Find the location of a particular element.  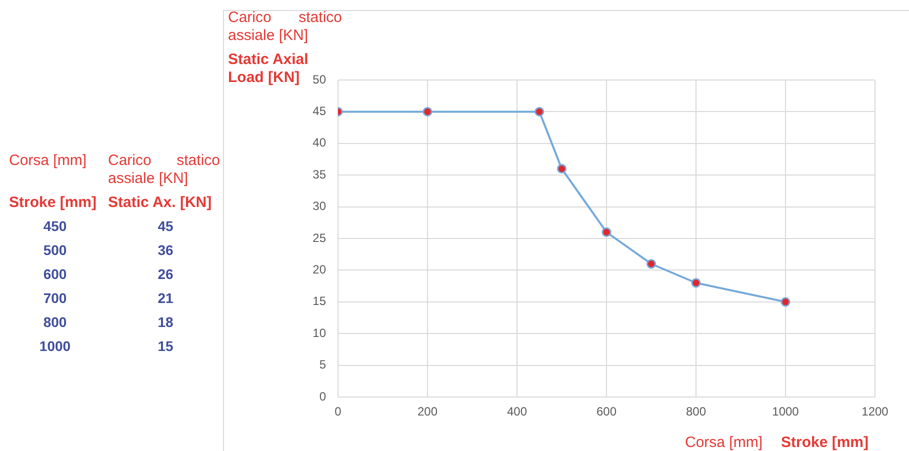

y-tick-label: 50 is located at coordinates (319, 79).